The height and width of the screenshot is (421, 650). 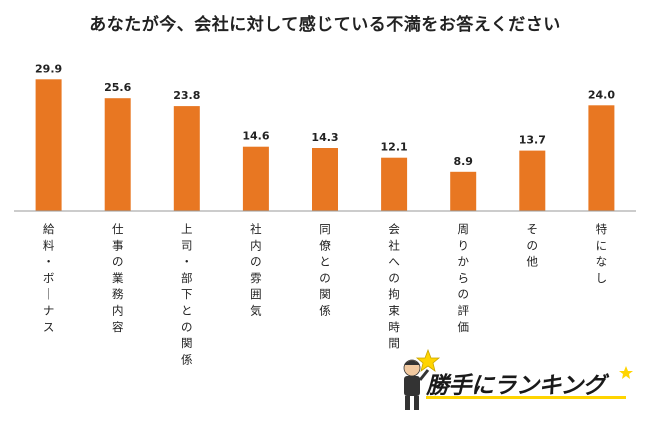 I want to click on value-label-5: 14.3, so click(x=324, y=137).